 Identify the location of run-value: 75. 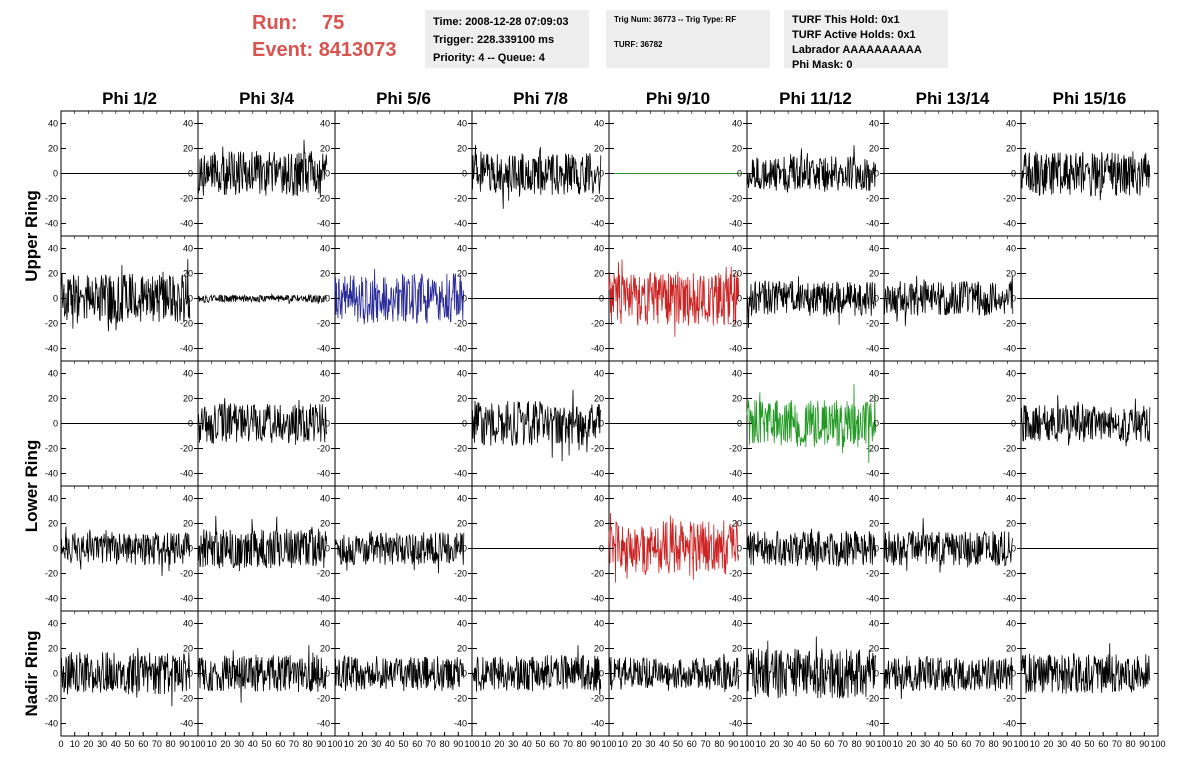
(333, 23).